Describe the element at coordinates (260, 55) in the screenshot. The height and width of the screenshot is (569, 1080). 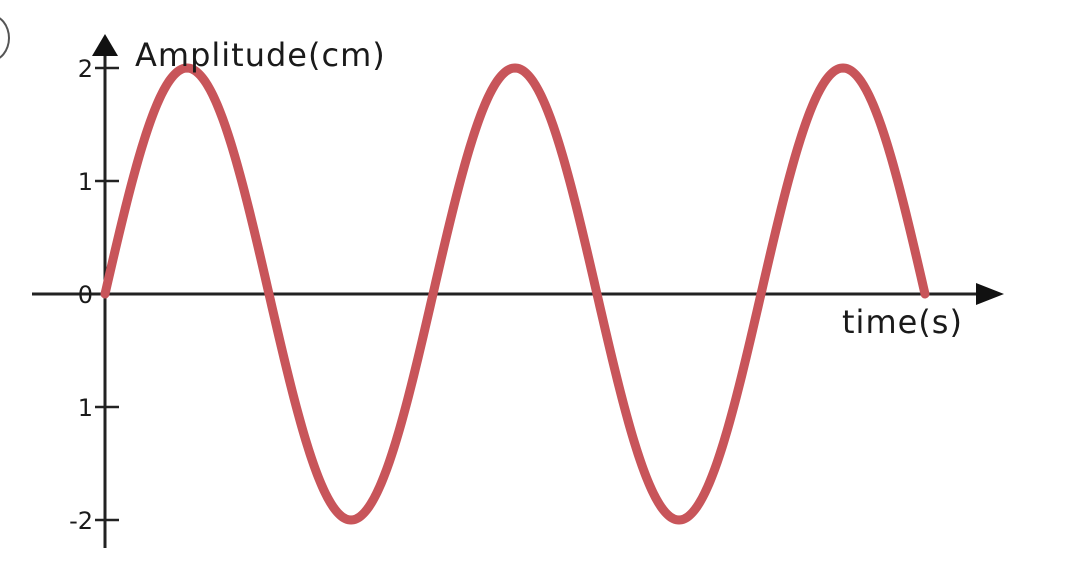
I see `y-axis-label: Amplitude(cm)` at that location.